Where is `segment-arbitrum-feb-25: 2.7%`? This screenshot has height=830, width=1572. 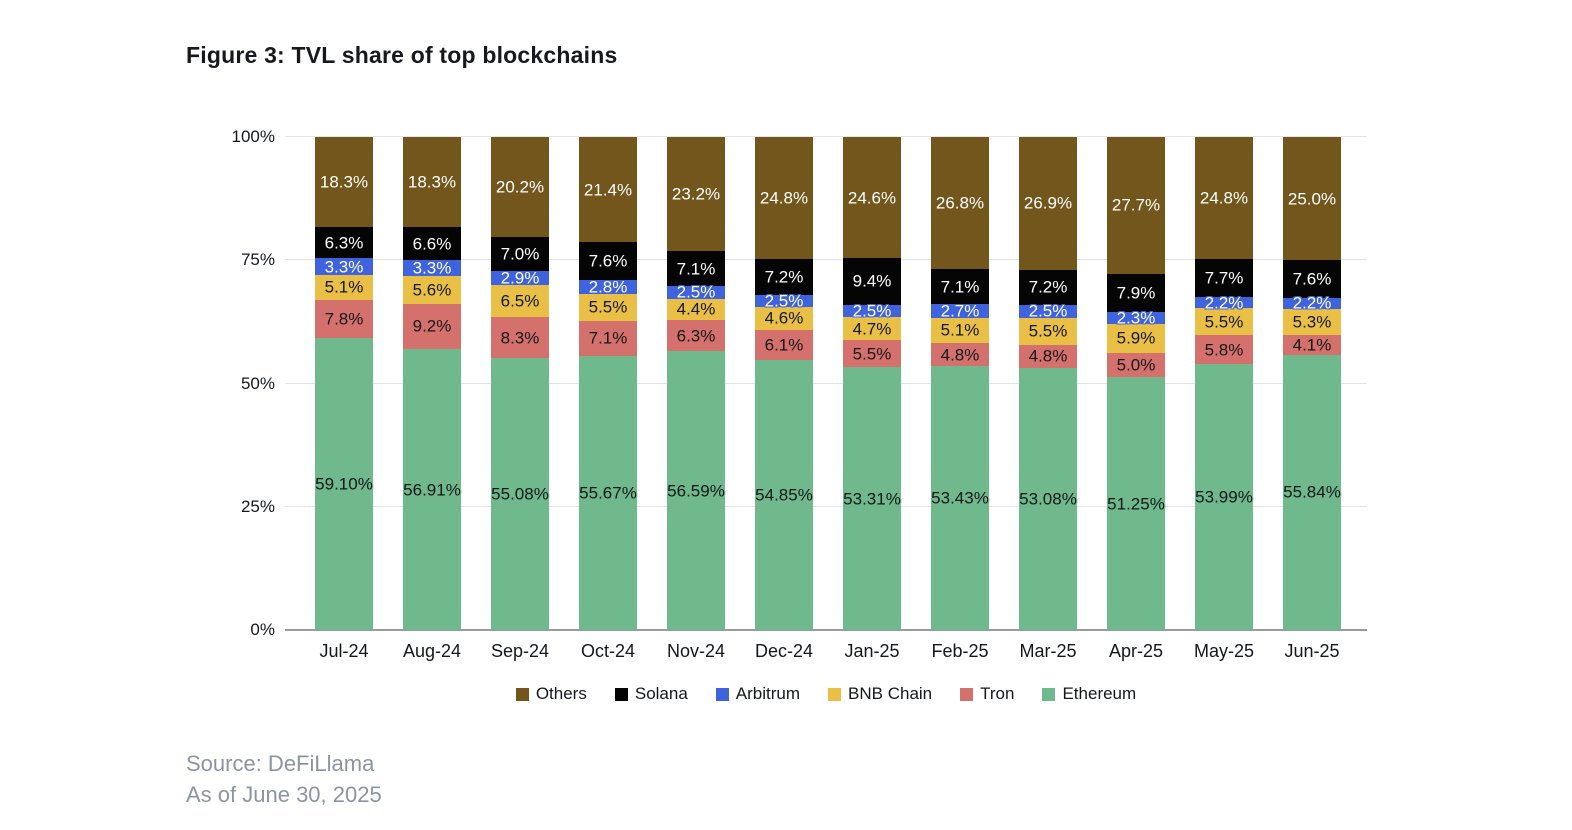
segment-arbitrum-feb-25: 2.7% is located at coordinates (960, 311).